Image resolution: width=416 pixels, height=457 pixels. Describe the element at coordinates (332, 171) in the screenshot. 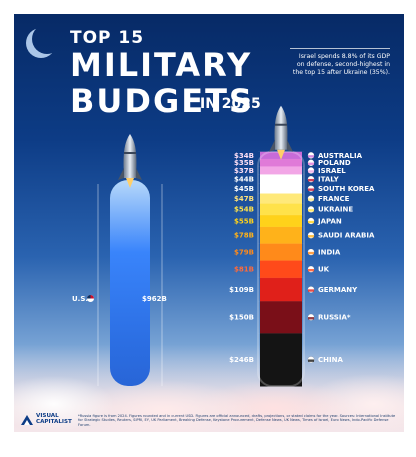

I see `country-label-israel: ISRAEL` at that location.